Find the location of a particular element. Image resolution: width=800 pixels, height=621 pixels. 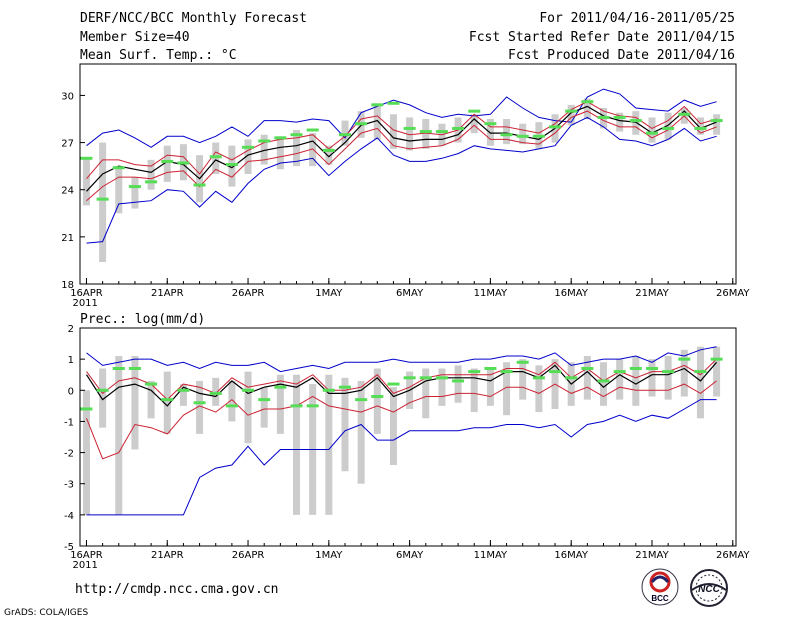

source-url: http://cmdp.ncc.cma.gov.cn is located at coordinates (177, 589).